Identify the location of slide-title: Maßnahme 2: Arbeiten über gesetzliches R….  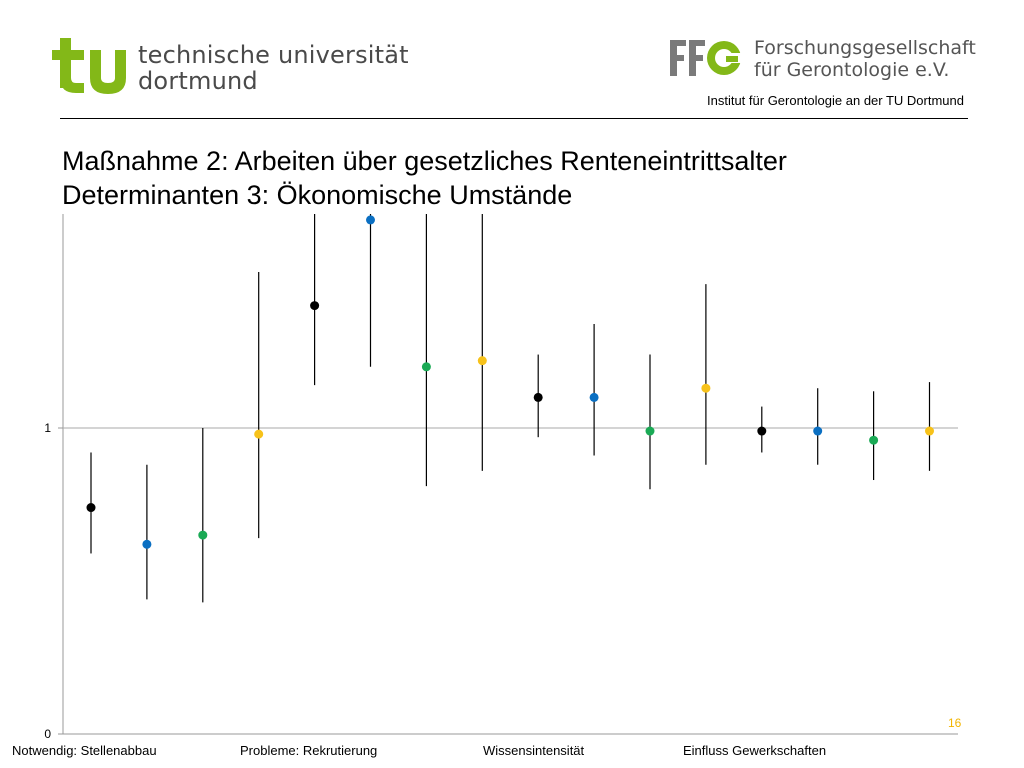
(424, 178).